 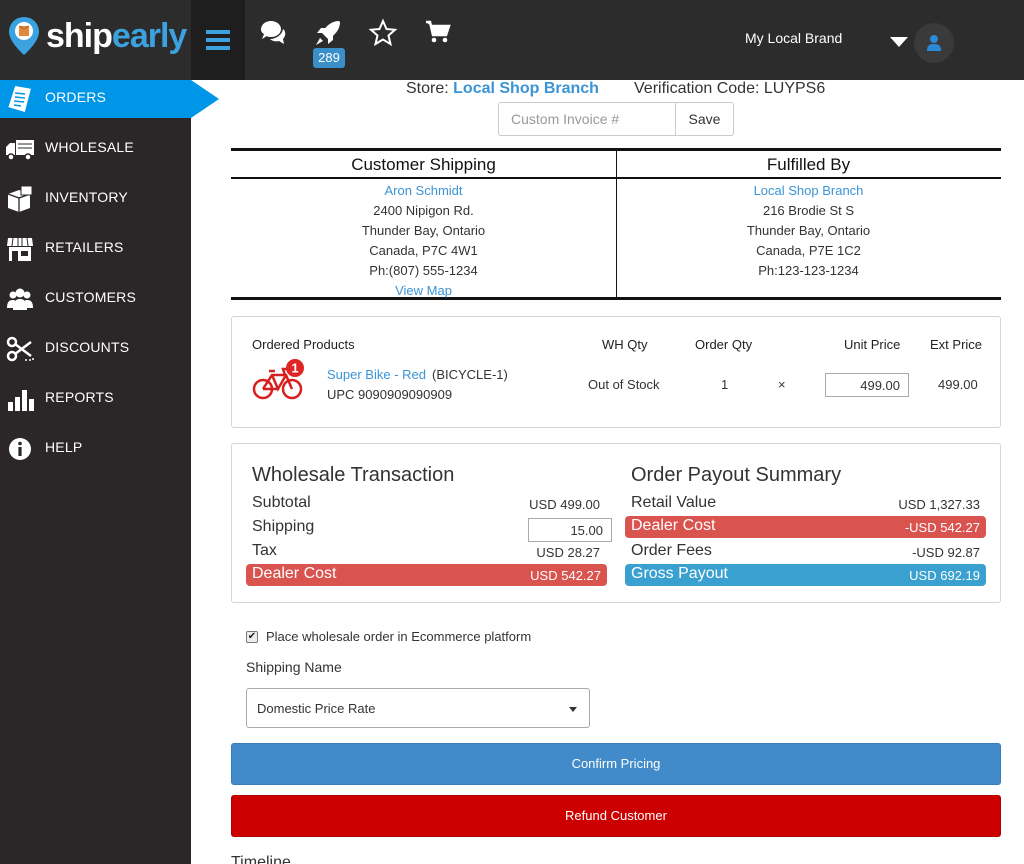 I want to click on shipping-label: Shipping, so click(x=283, y=526).